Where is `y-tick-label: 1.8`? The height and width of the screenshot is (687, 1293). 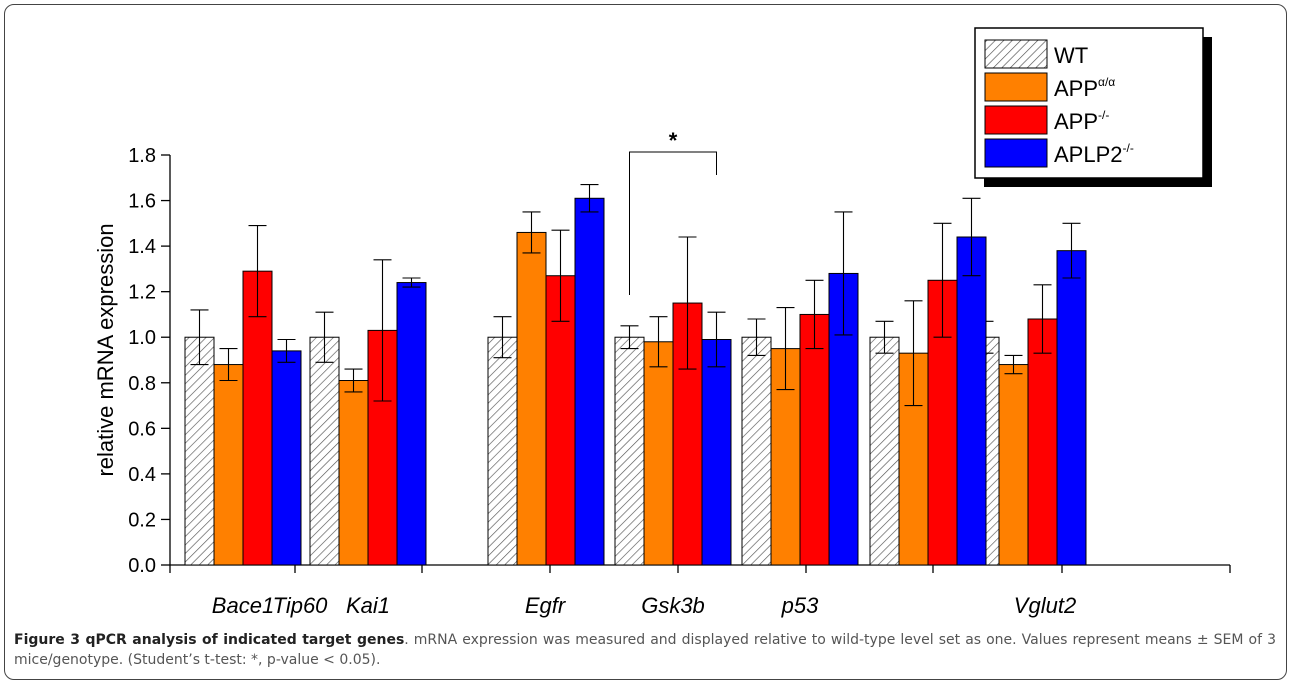
y-tick-label: 1.8 is located at coordinates (142, 156).